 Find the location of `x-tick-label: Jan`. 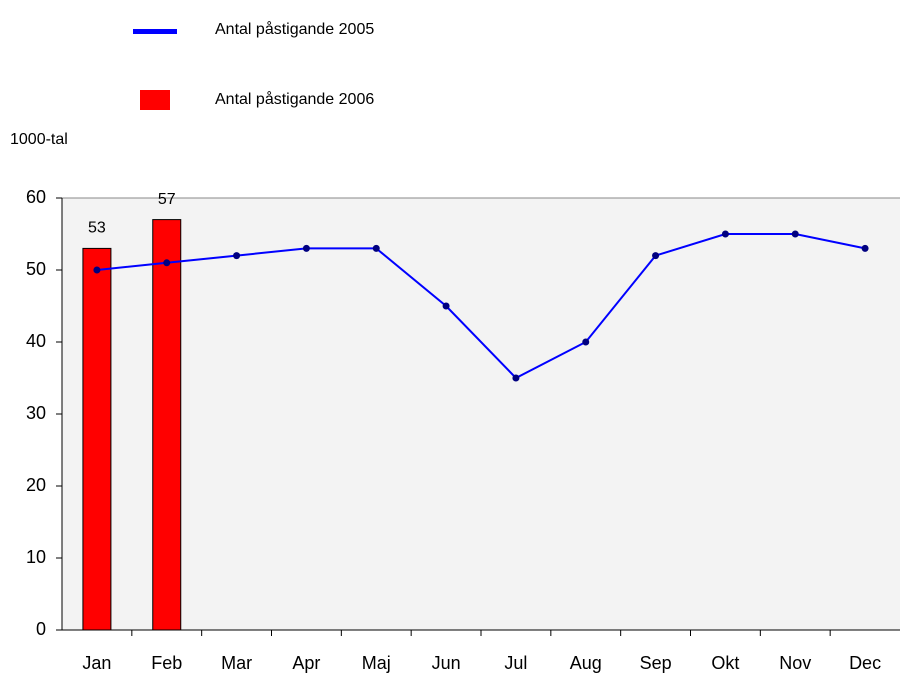

x-tick-label: Jan is located at coordinates (96, 663).